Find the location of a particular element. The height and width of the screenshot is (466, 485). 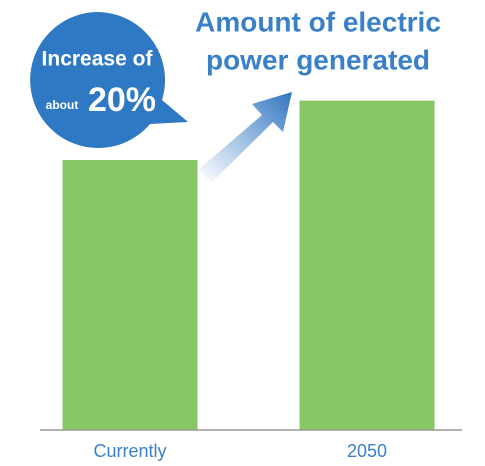

arrow is located at coordinates (245, 137).